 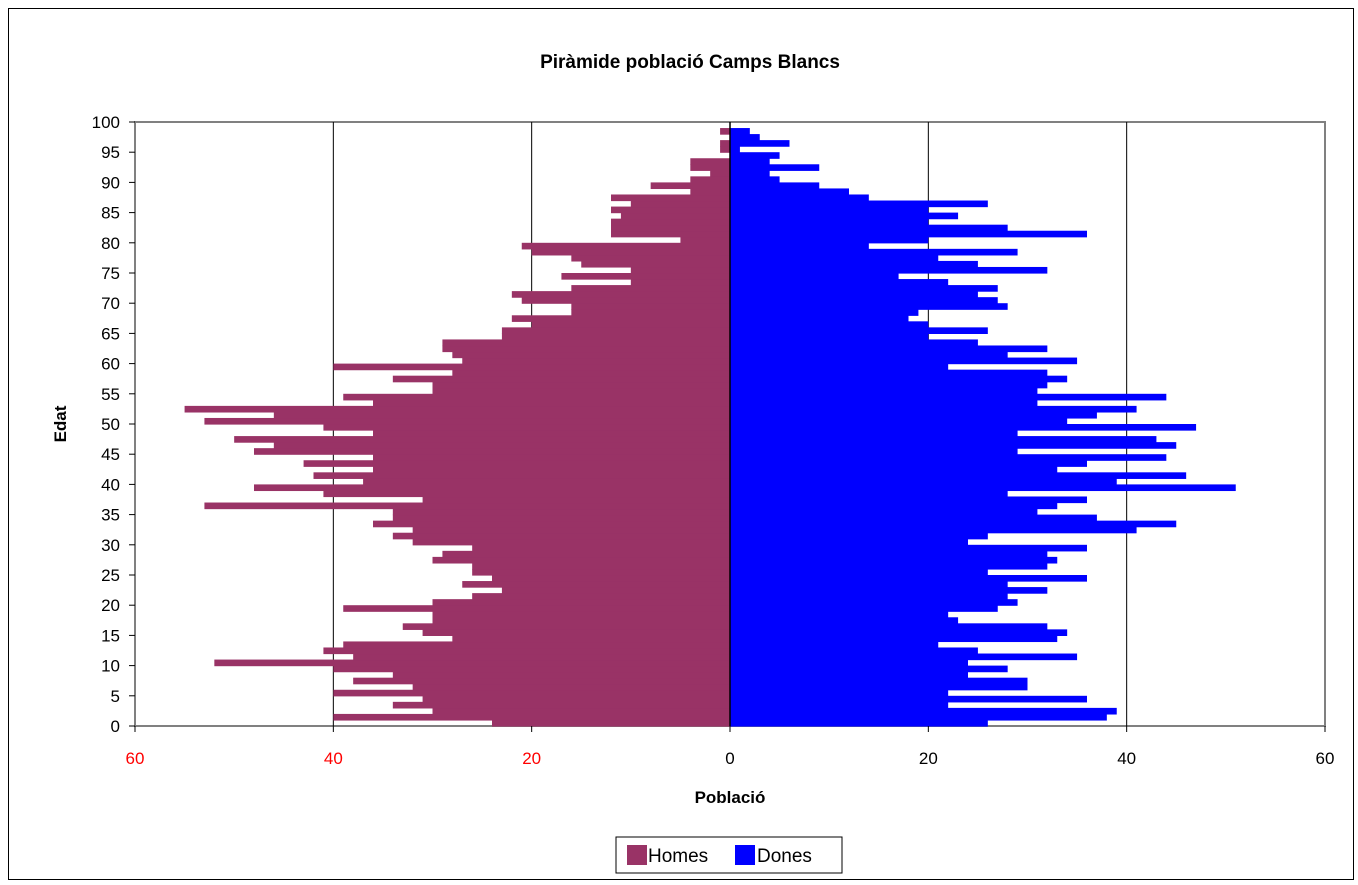 What do you see at coordinates (110, 243) in the screenshot?
I see `y-tick-label: 80` at bounding box center [110, 243].